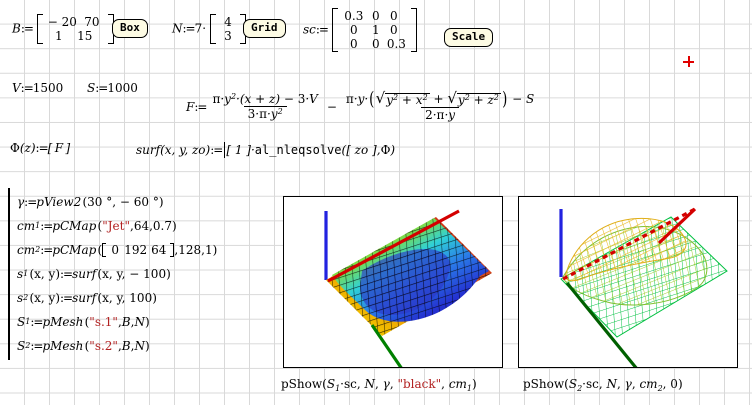  I want to click on matrix-row: 0.3 0 0, so click(374, 16).